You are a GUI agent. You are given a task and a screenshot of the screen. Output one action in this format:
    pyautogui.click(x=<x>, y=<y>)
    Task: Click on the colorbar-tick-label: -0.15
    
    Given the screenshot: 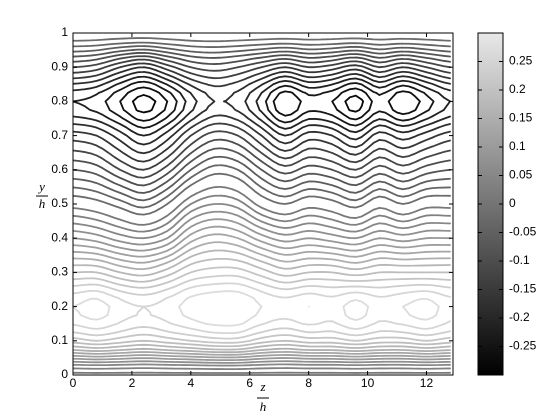 What is the action you would take?
    pyautogui.click(x=523, y=289)
    